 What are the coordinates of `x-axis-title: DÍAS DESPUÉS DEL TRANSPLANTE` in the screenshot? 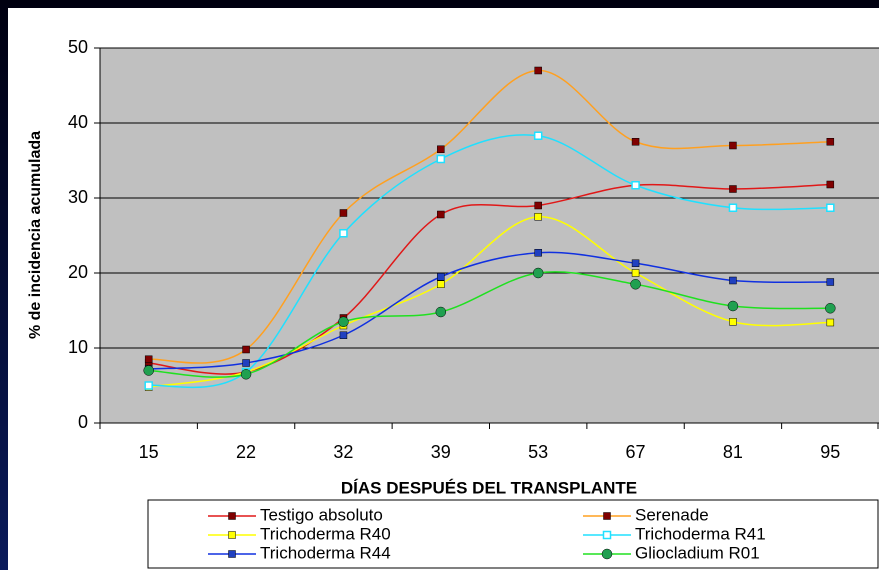 It's located at (489, 487).